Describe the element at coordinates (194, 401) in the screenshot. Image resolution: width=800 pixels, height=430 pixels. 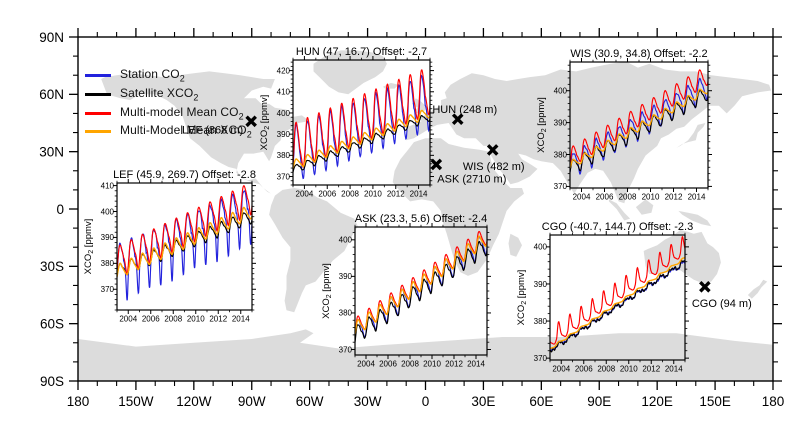
I see `map-lon-label: 120W` at that location.